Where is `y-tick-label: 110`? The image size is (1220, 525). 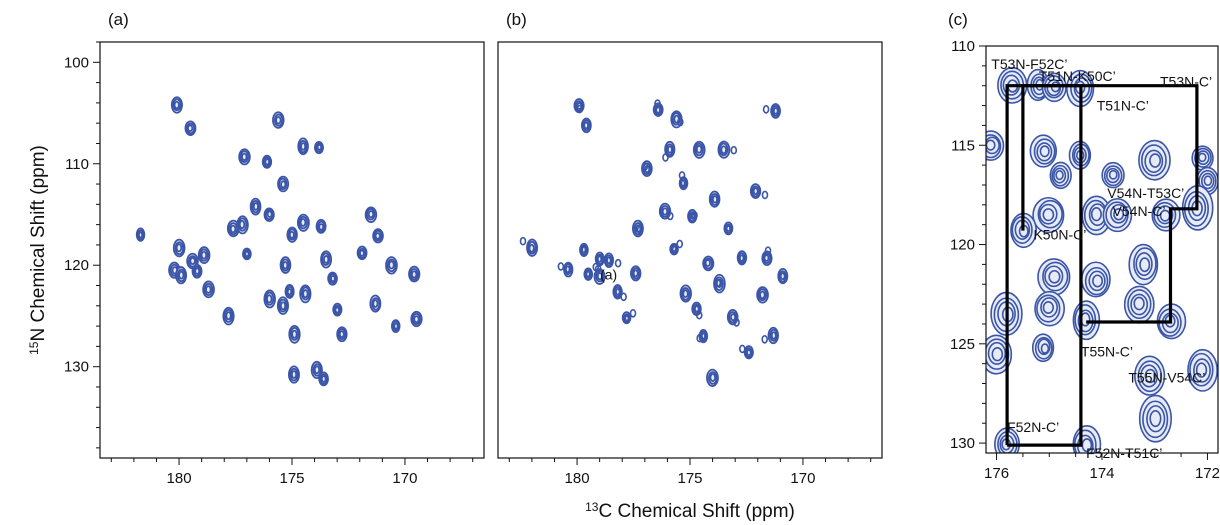
y-tick-label: 110 is located at coordinates (963, 46).